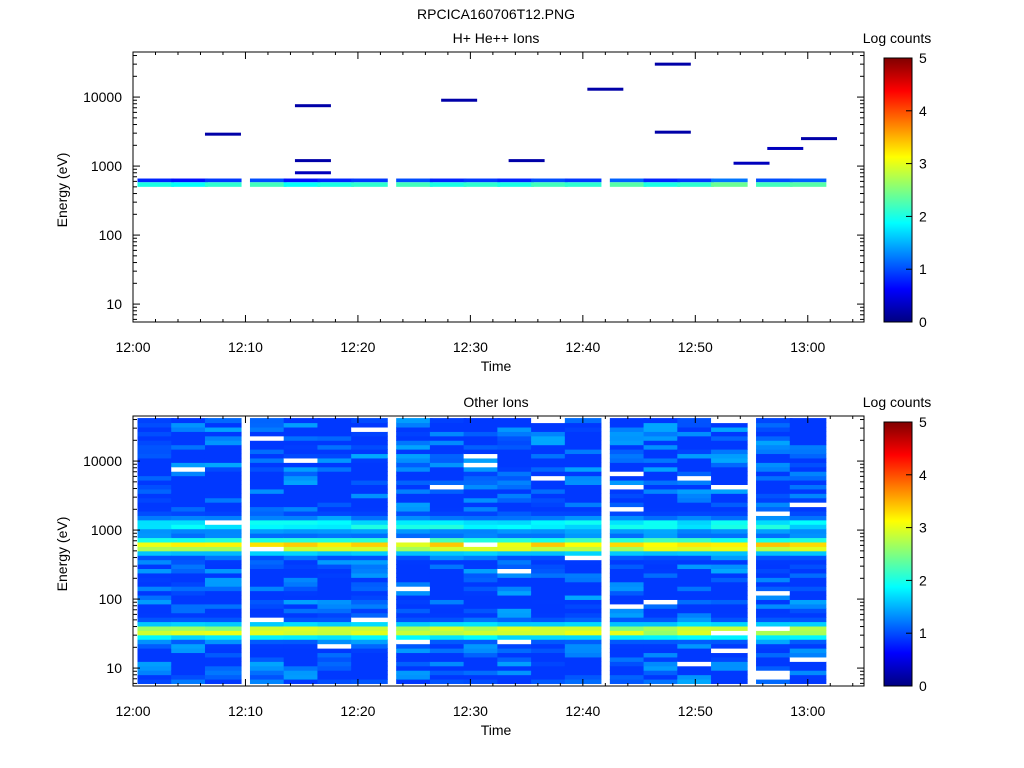 Image resolution: width=1024 pixels, height=768 pixels. Describe the element at coordinates (106, 166) in the screenshot. I see `y-tick-label: 1000` at that location.